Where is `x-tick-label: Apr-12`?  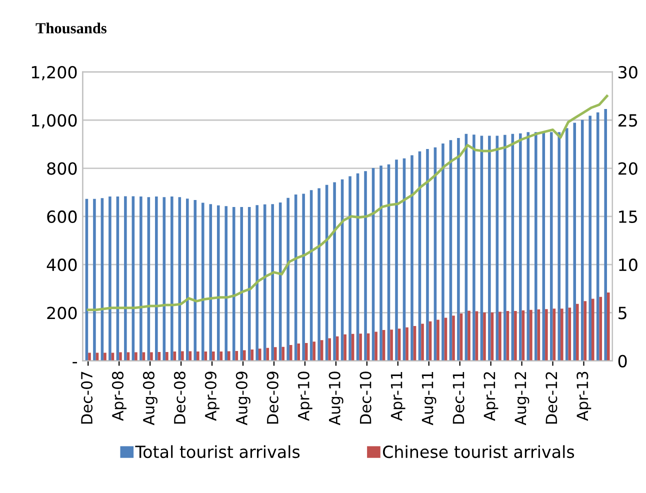 x-tick-label: Apr-12 is located at coordinates (491, 396).